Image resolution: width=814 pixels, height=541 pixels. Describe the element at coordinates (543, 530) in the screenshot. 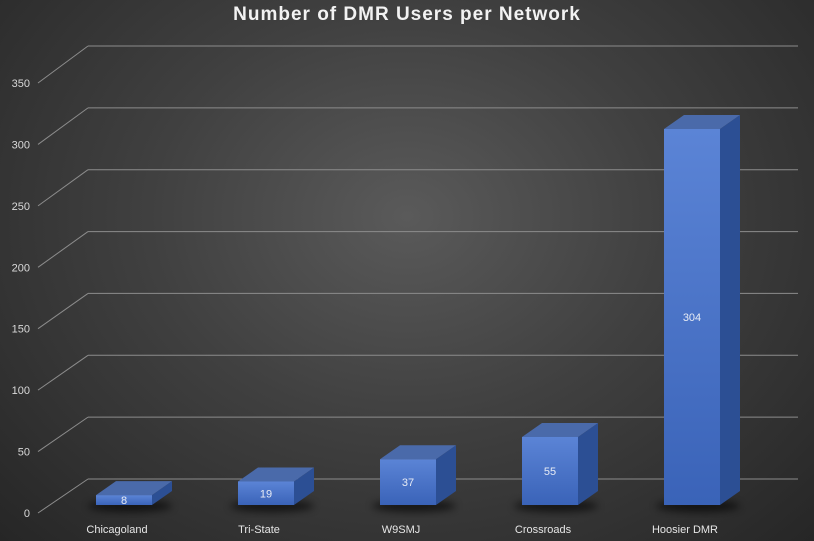

I see `x-tick-label: Crossroads` at that location.